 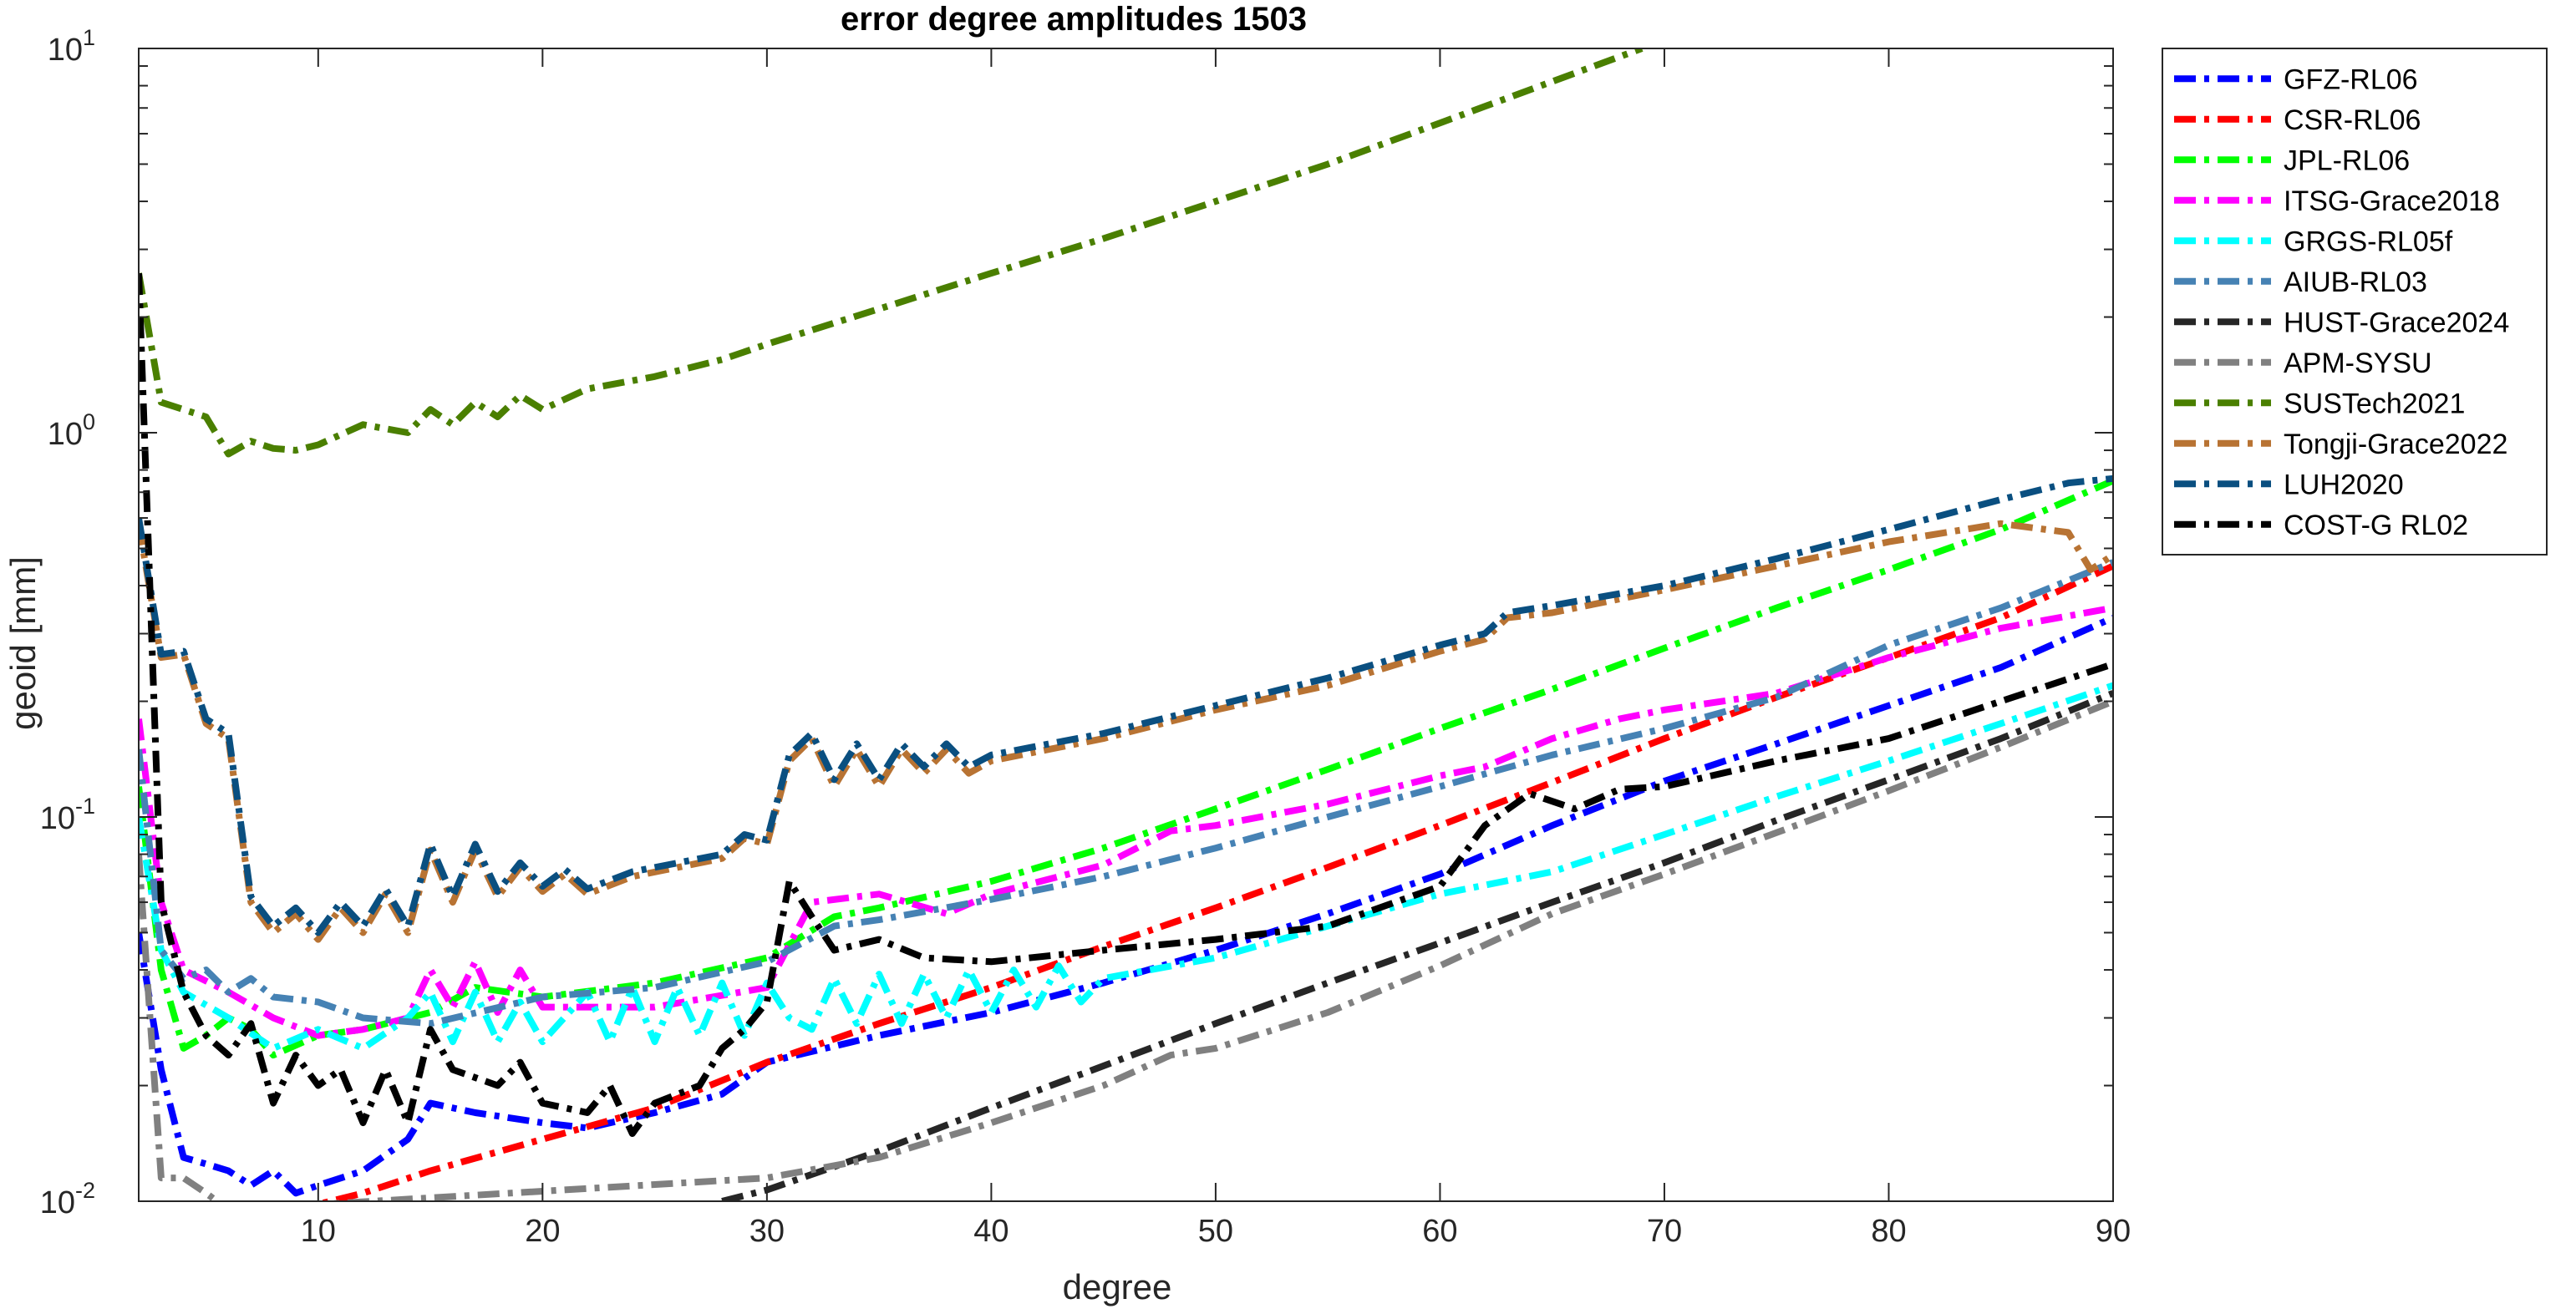 I want to click on y-tick-label: 10⁰, so click(x=71, y=430).